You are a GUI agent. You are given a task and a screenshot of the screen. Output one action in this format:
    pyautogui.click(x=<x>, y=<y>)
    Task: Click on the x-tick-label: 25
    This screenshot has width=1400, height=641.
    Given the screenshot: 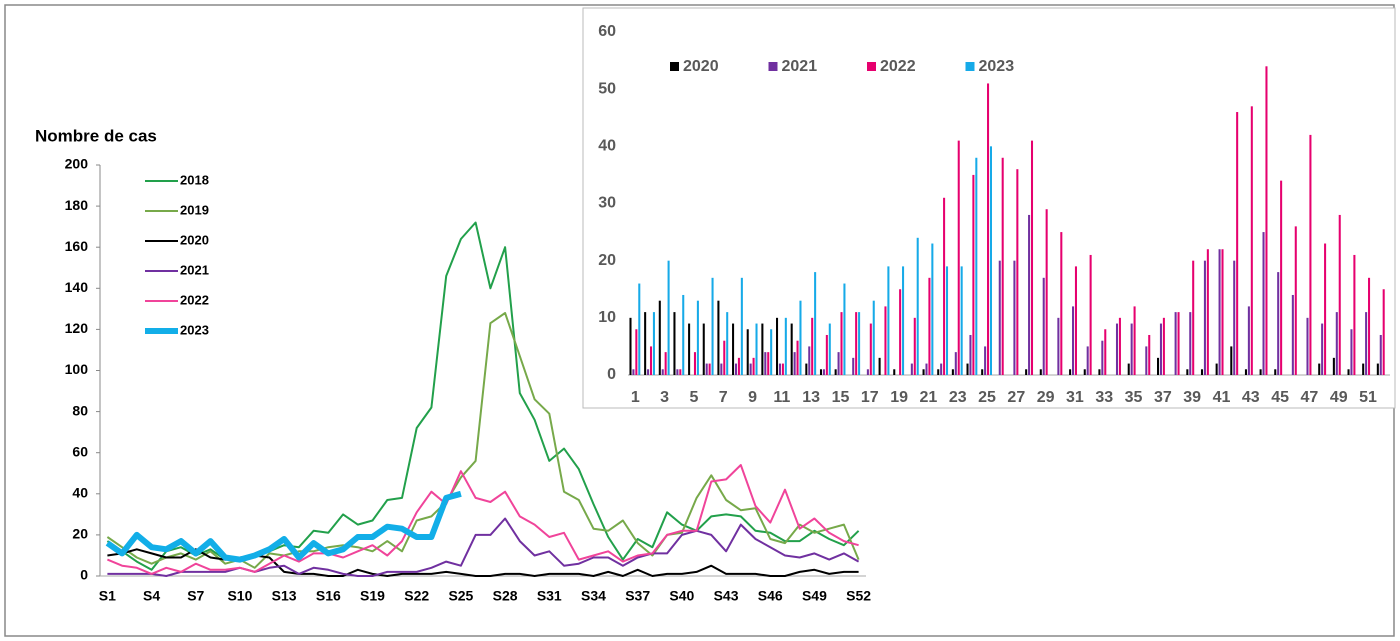 What is the action you would take?
    pyautogui.click(x=987, y=397)
    